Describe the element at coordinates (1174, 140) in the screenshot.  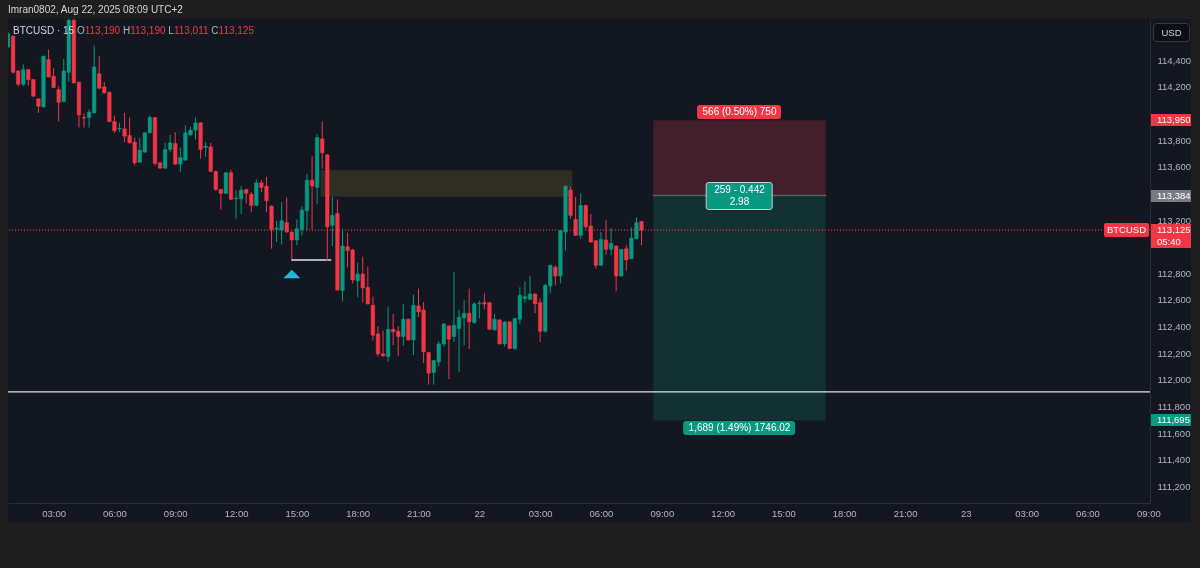
I see `y-tick-label: 113,800` at that location.